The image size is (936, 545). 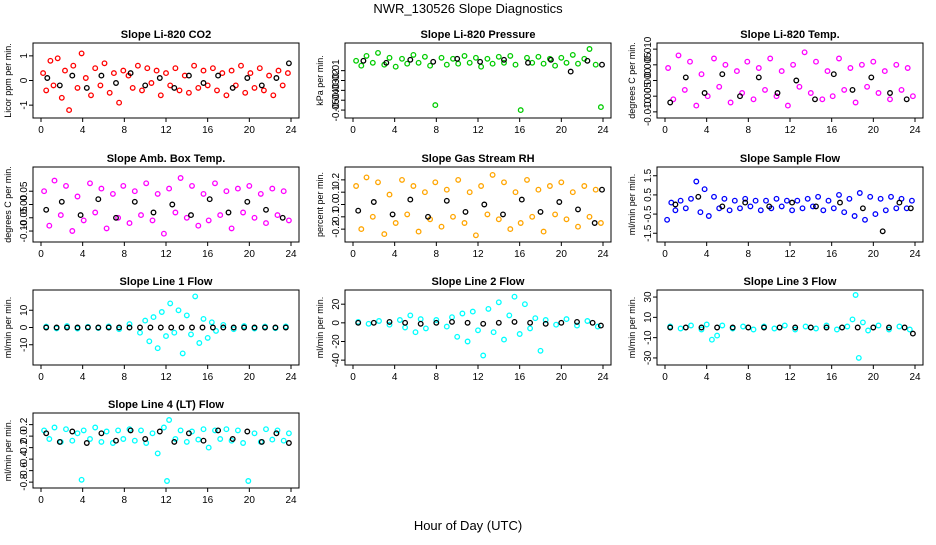 I want to click on figure-title: NWR_130526 Slope Diagnostics, so click(x=468, y=8).